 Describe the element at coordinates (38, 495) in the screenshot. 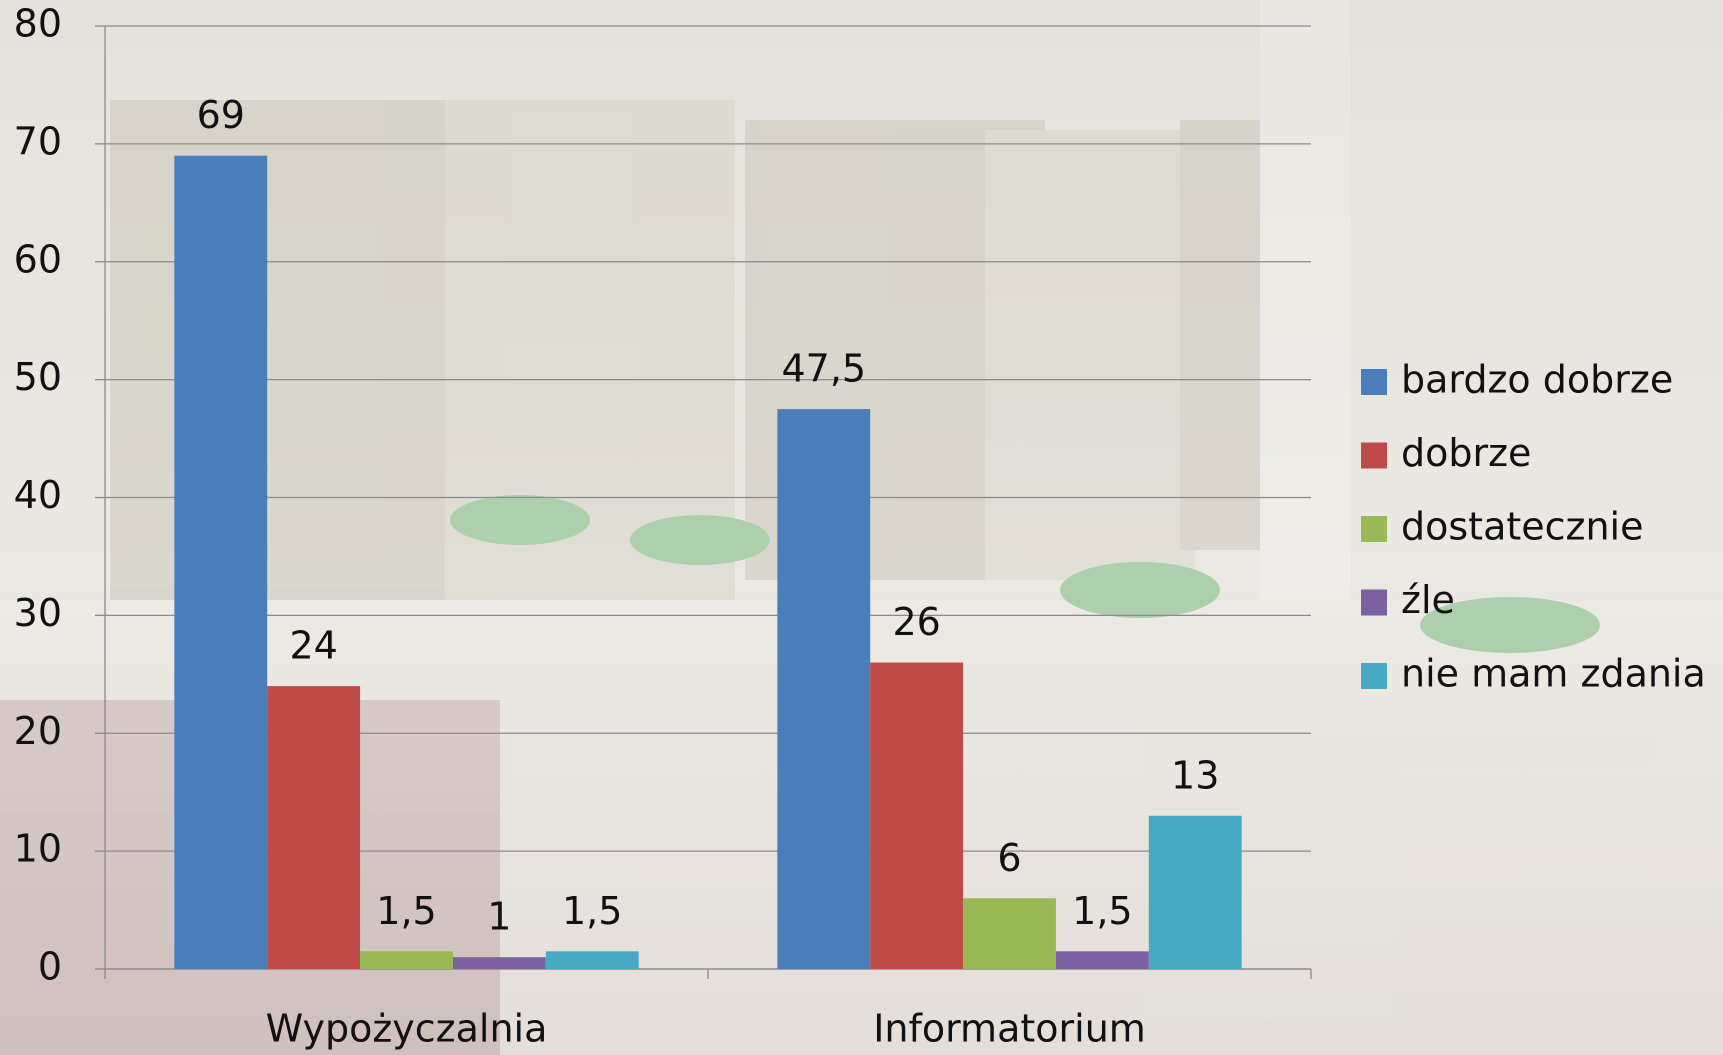

I see `y-tick-label: 40` at that location.